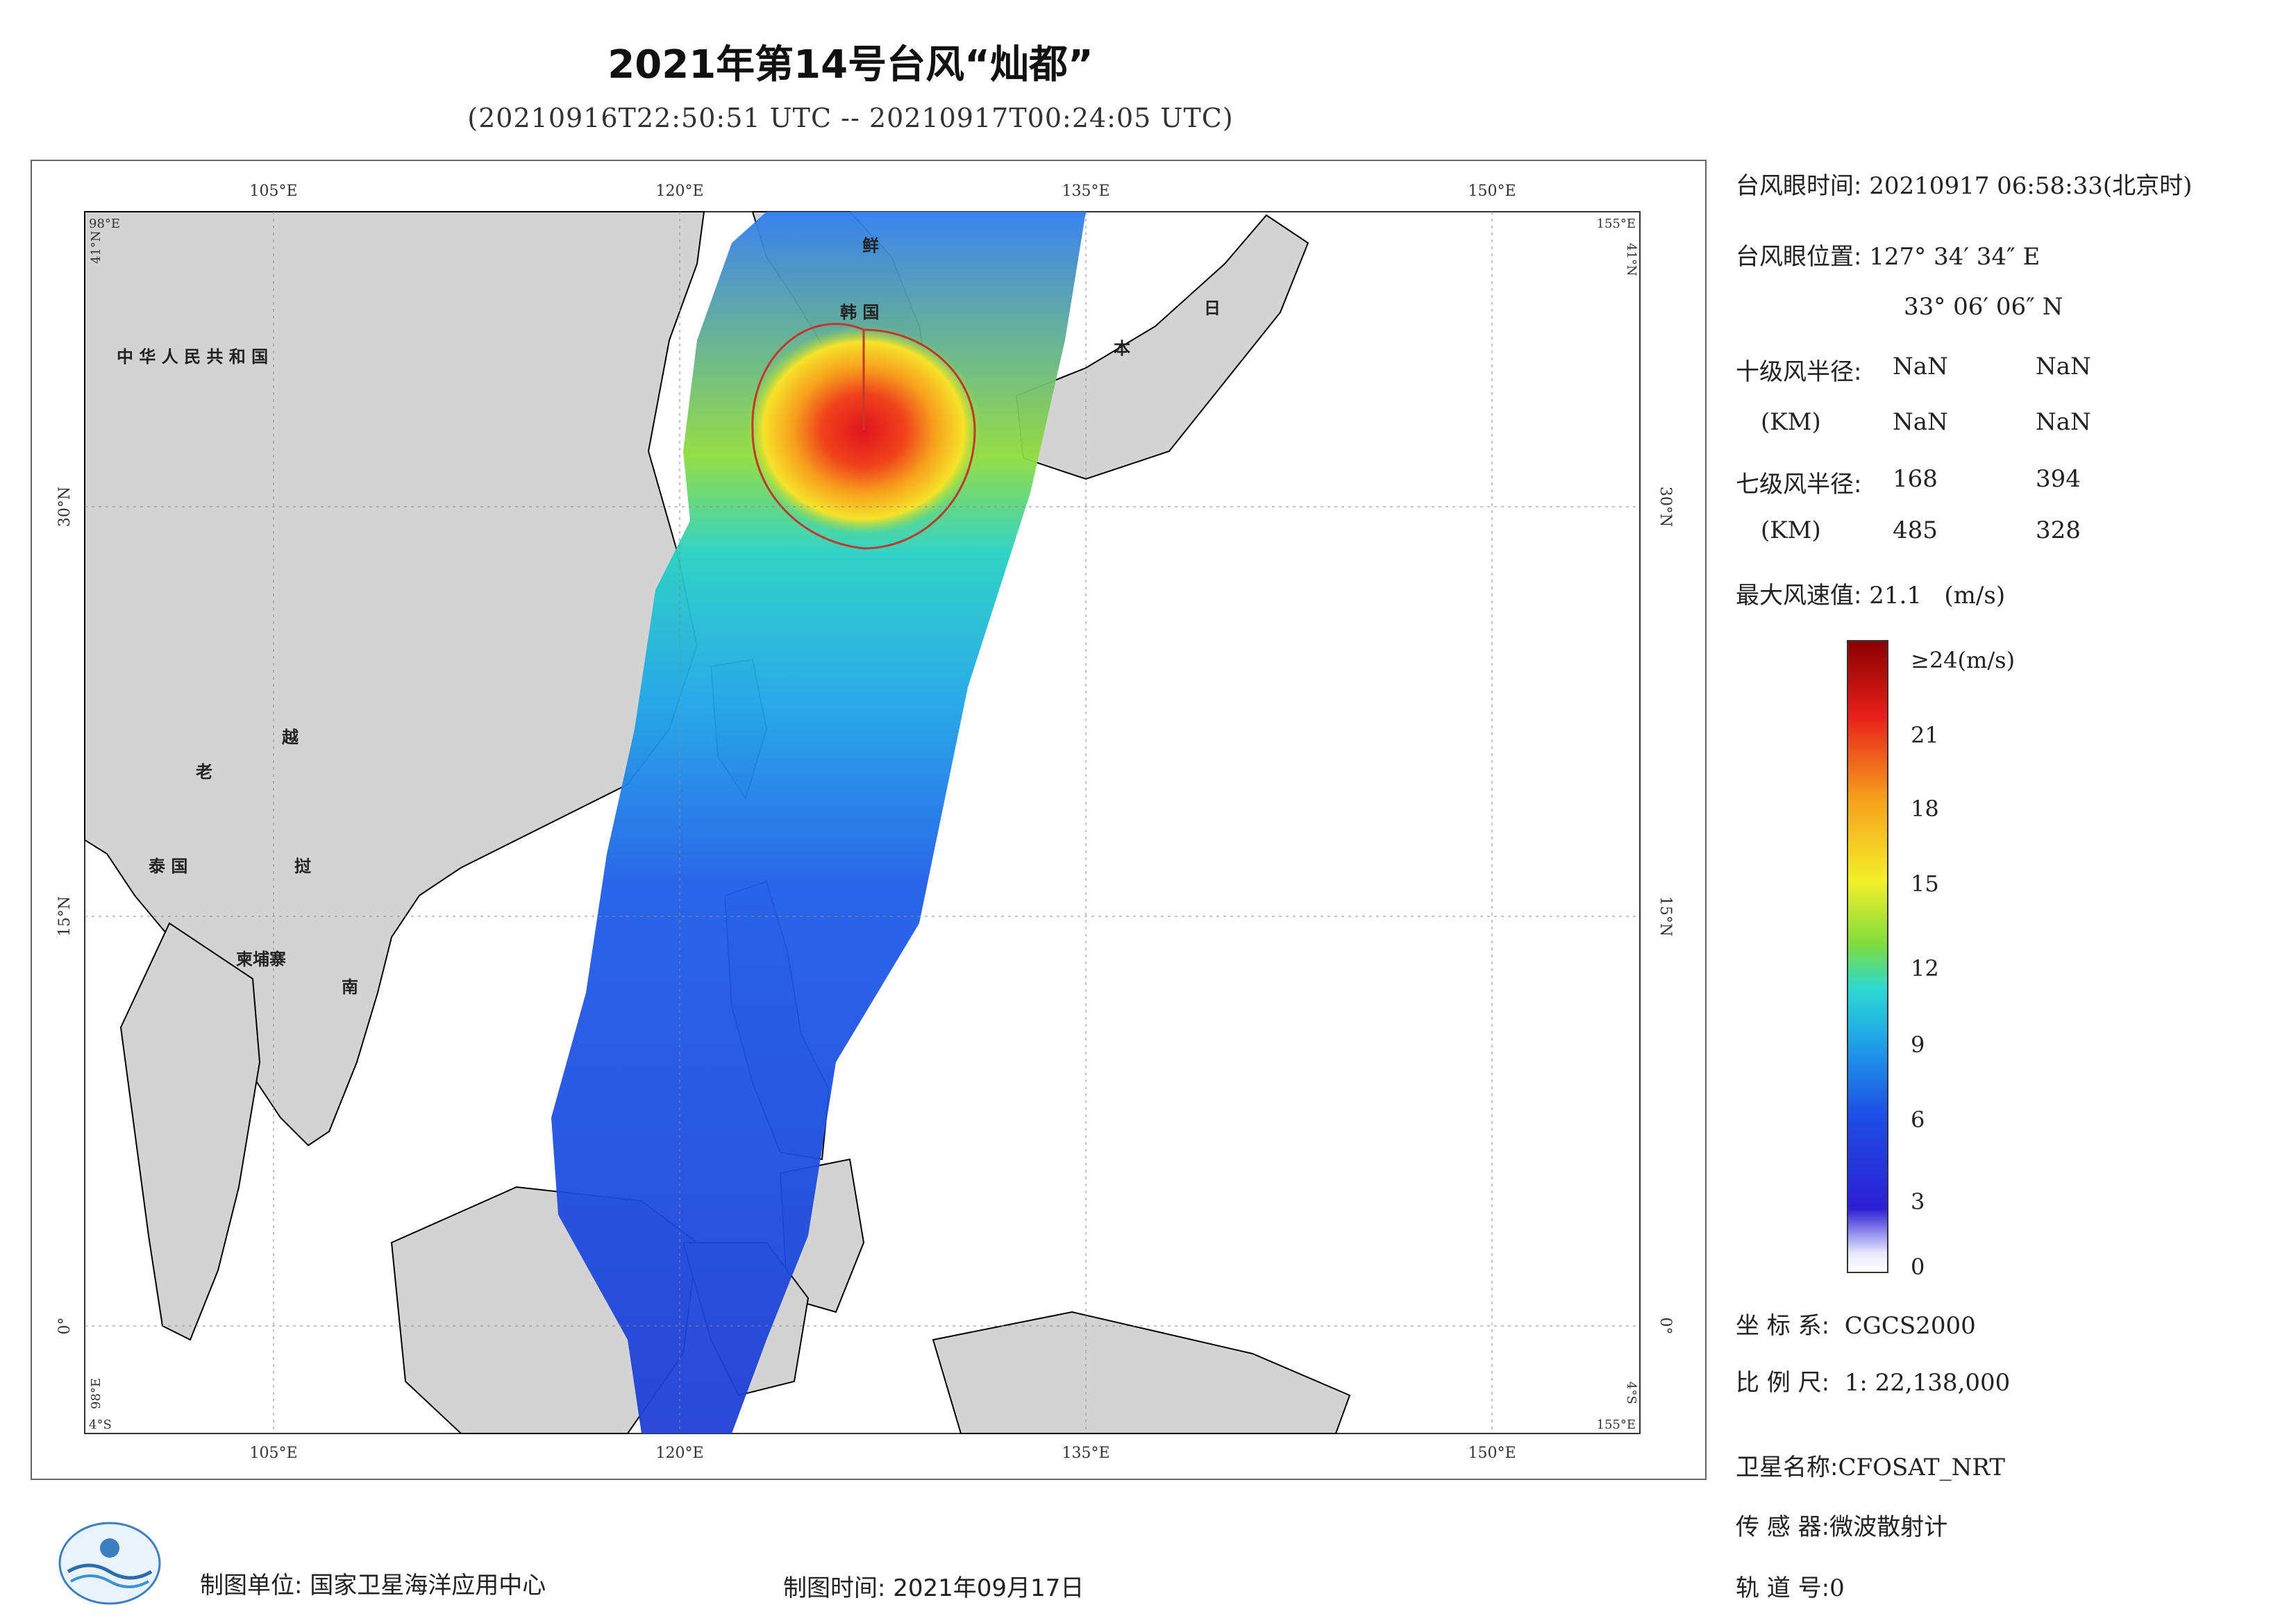  Describe the element at coordinates (1665, 1326) in the screenshot. I see `lat-tick-right-3: 0°` at that location.